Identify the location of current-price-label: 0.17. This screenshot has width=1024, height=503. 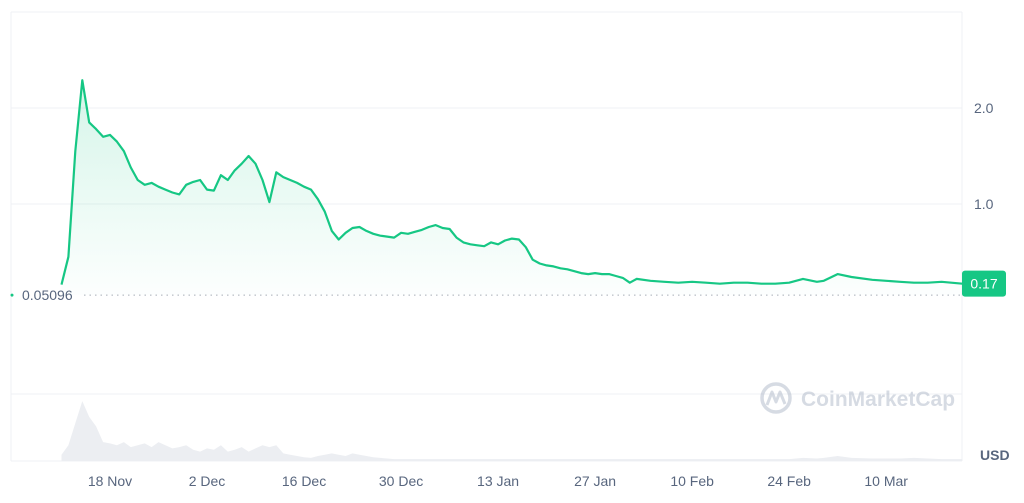
(983, 284).